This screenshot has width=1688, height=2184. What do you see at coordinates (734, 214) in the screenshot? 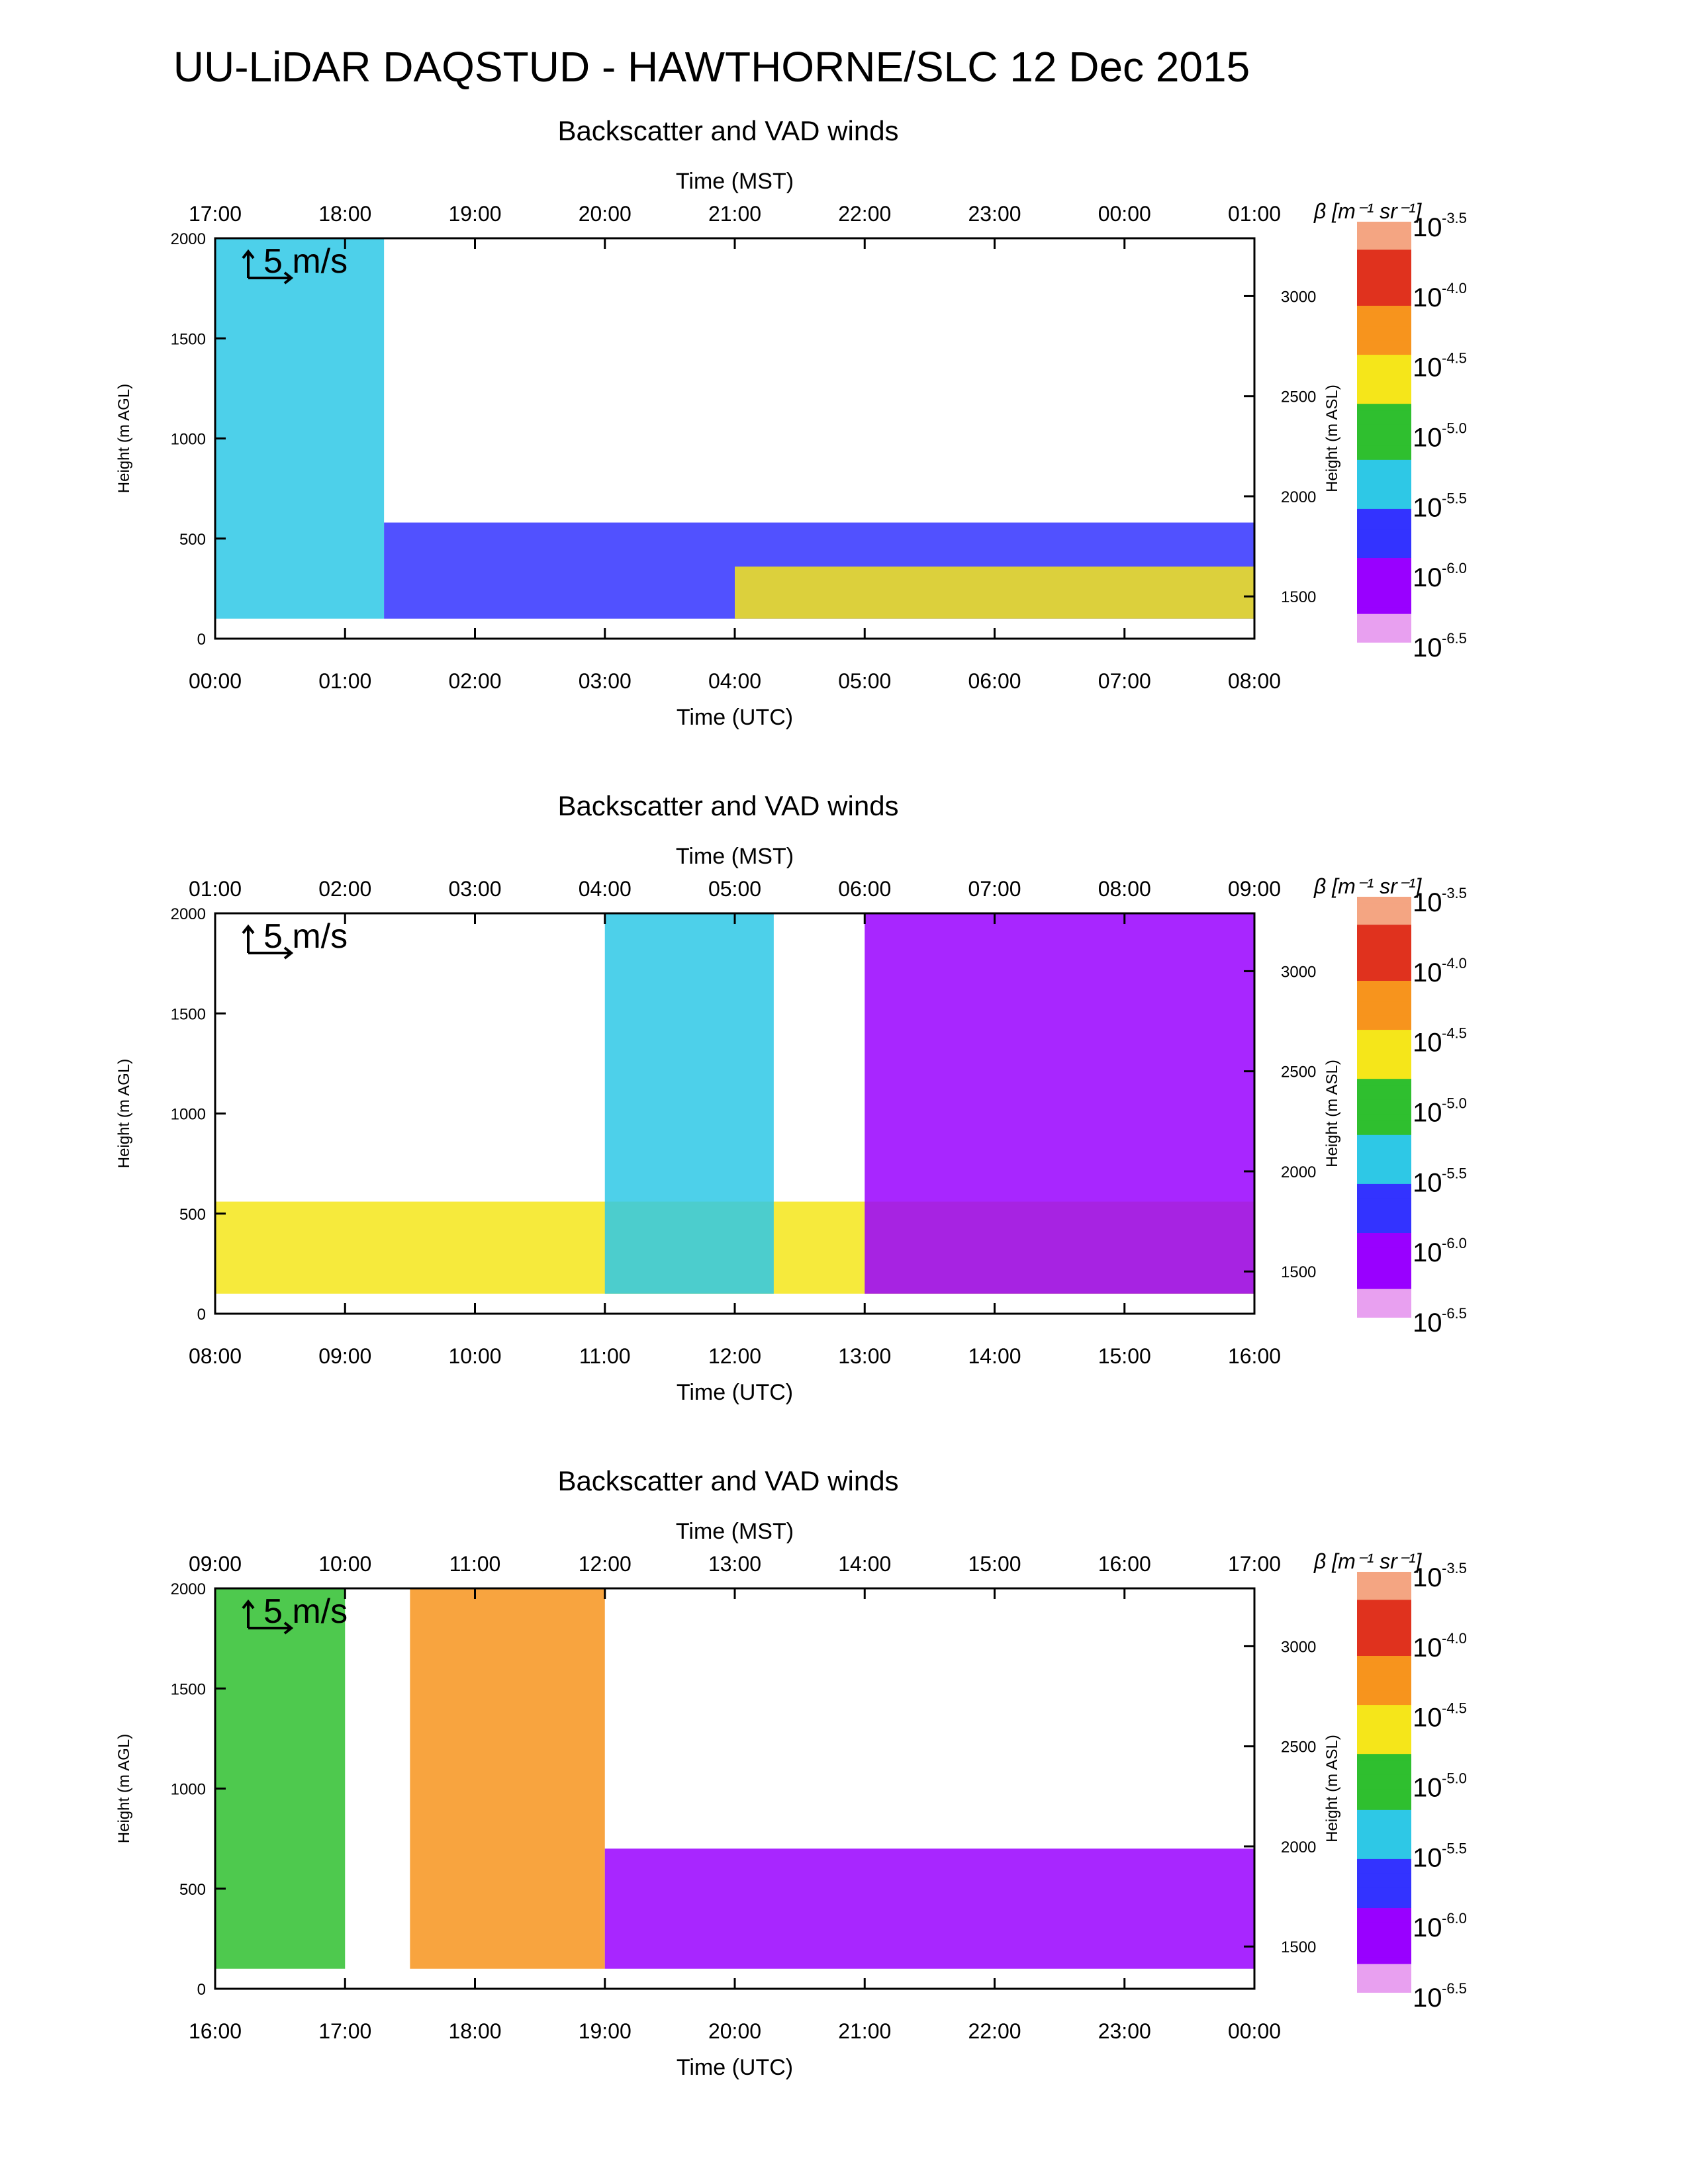
I see `top-tick-label: 21:00` at bounding box center [734, 214].